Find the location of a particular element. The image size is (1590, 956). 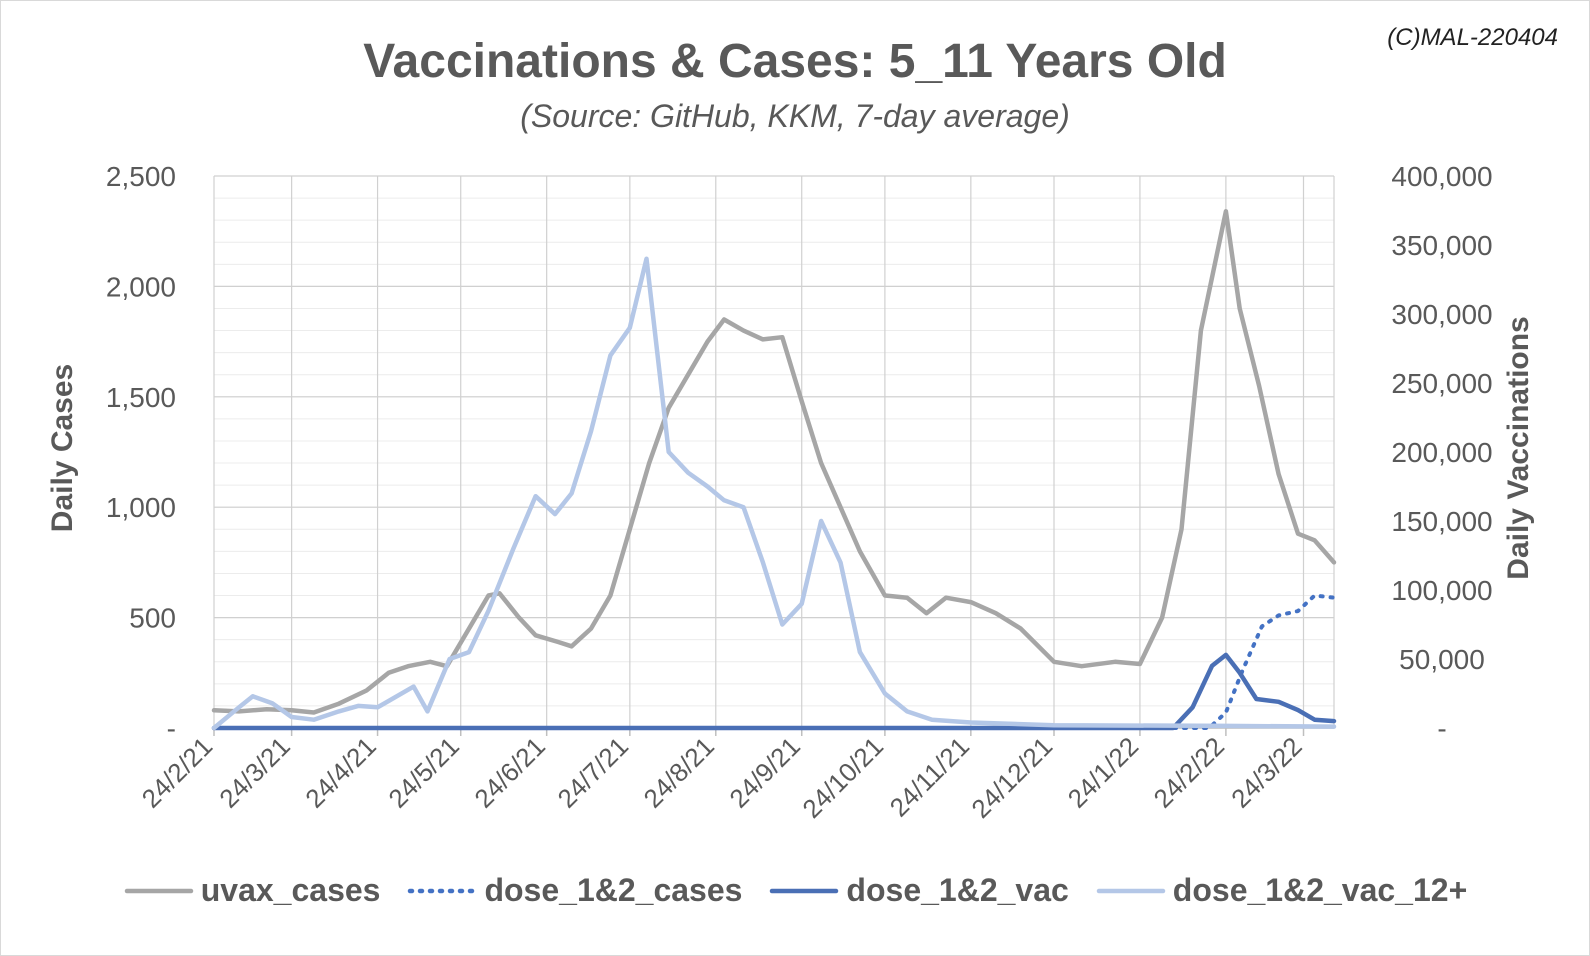

watermark: (C)MAL-220404 is located at coordinates (1472, 37).